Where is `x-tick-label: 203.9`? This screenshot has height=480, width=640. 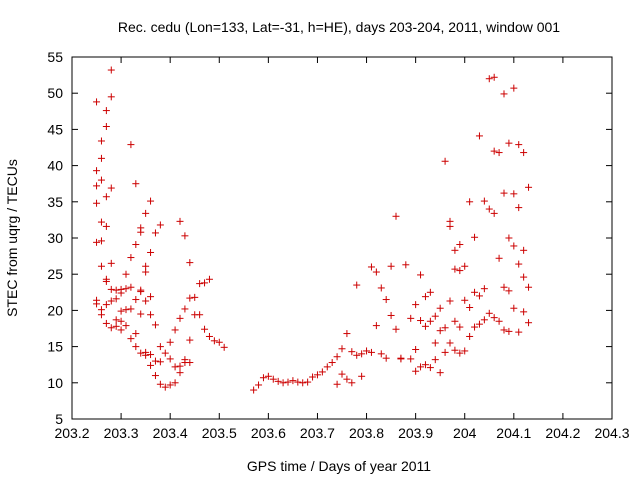 x-tick-label: 203.9 is located at coordinates (415, 433).